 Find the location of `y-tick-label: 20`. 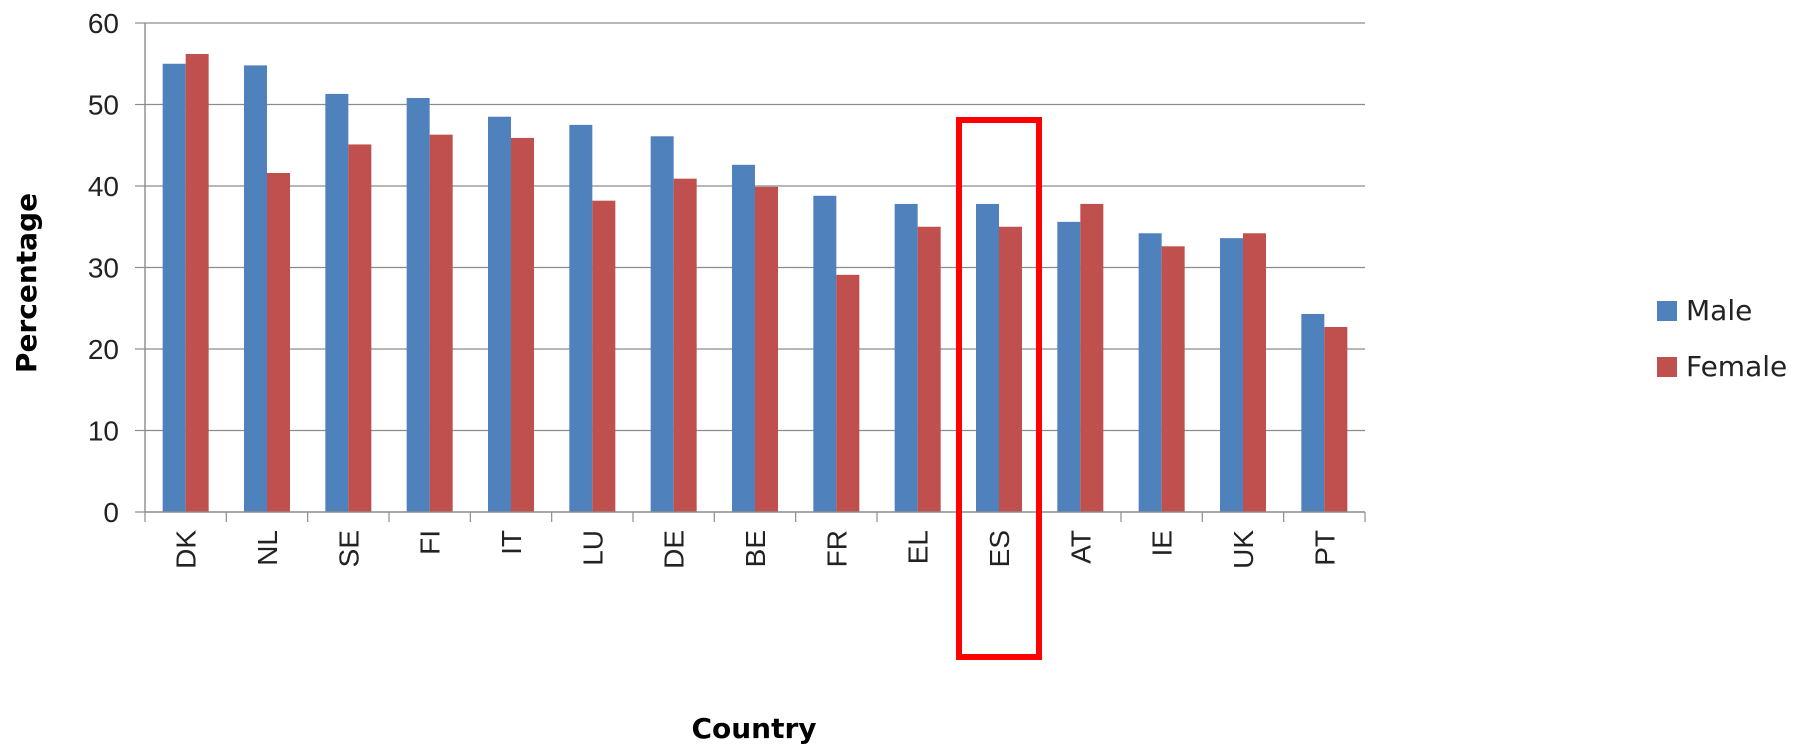

y-tick-label: 20 is located at coordinates (103, 349).